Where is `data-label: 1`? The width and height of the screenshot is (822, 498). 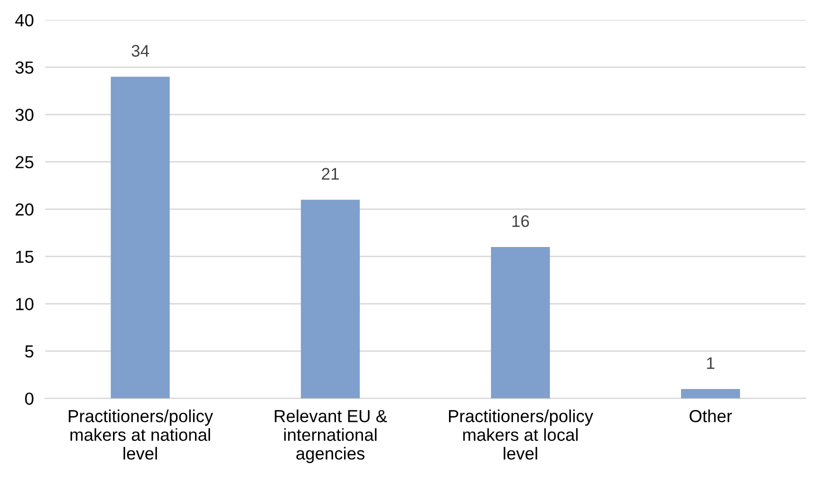
data-label: 1 is located at coordinates (710, 363).